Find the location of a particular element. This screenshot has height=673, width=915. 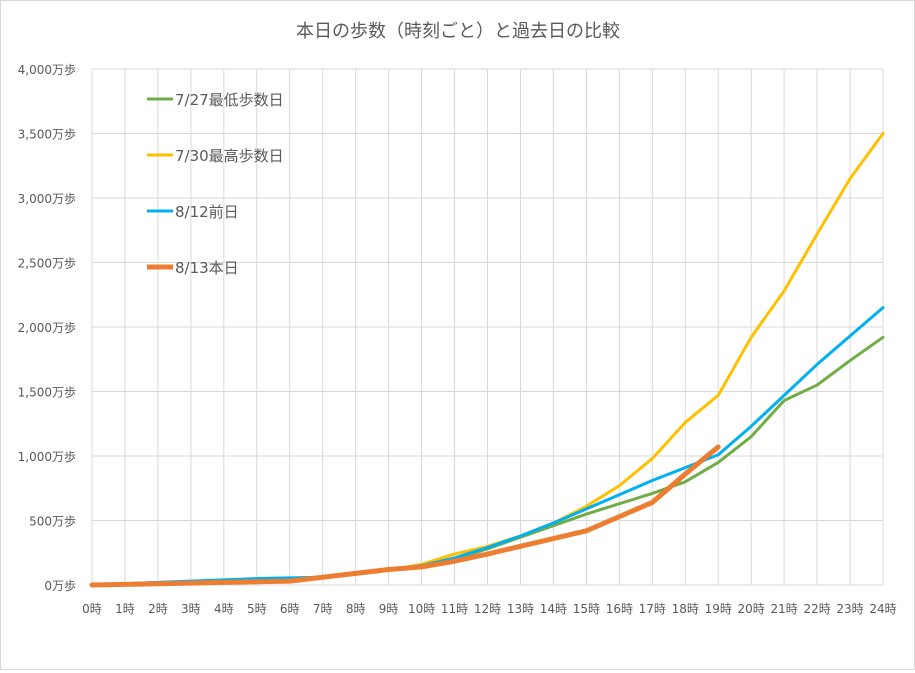

x-tick-label: 23時 is located at coordinates (849, 609).